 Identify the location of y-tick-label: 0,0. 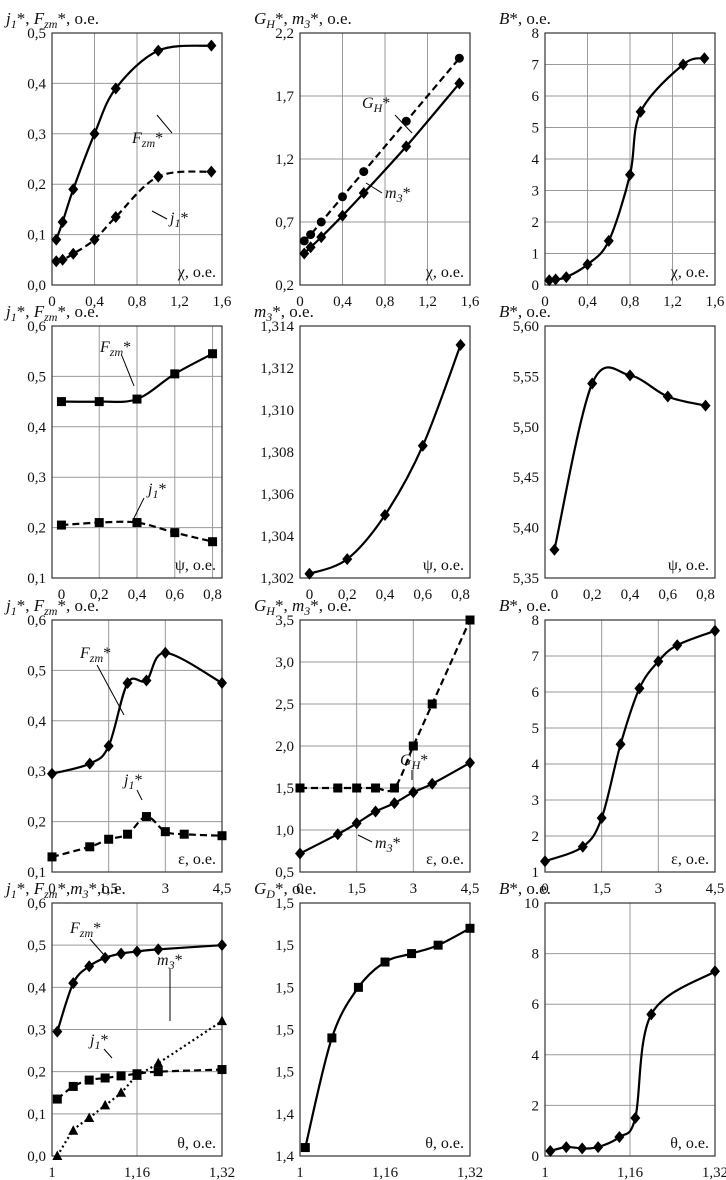
(36, 1157).